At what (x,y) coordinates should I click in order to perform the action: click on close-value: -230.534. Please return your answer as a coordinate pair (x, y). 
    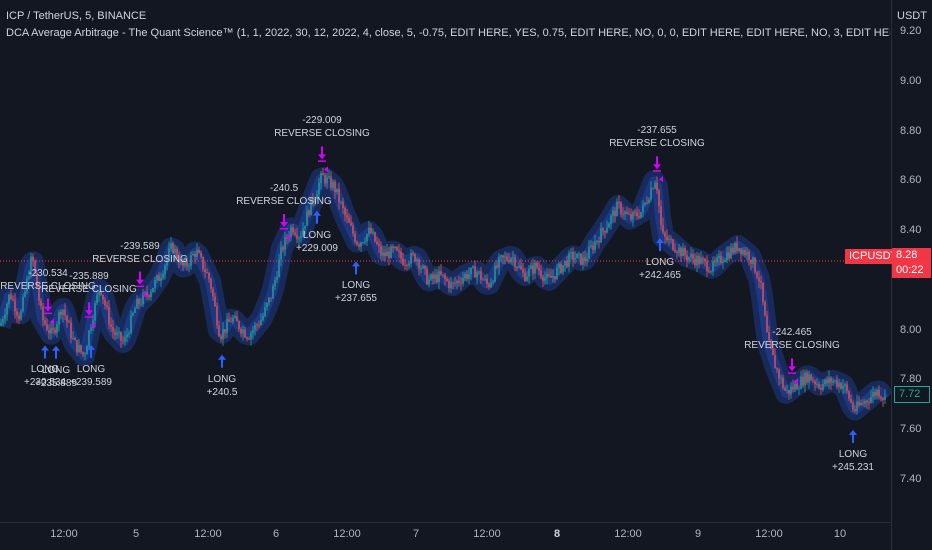
    Looking at the image, I should click on (48, 273).